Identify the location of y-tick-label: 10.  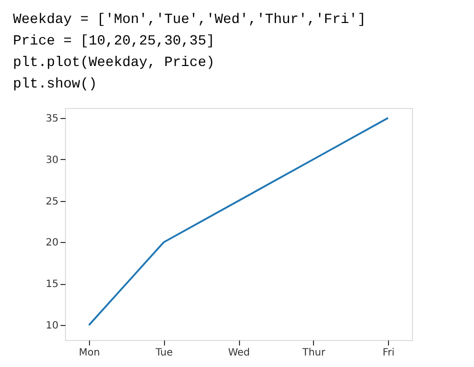
(52, 326).